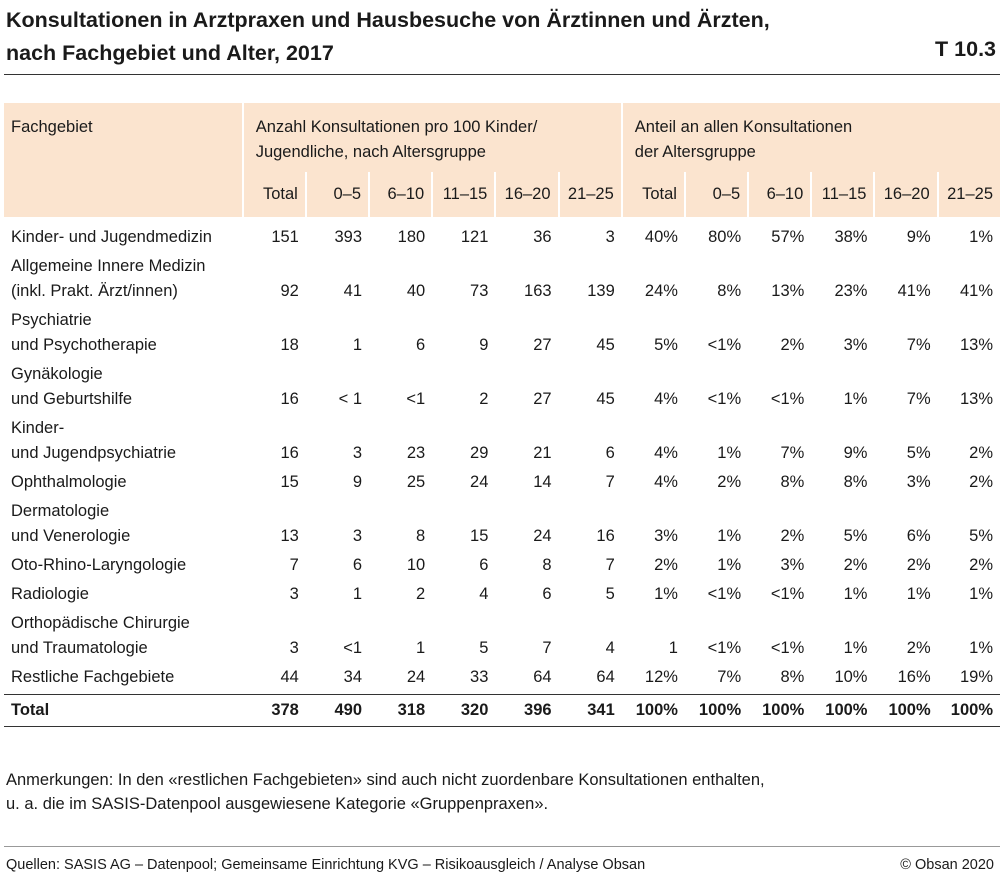 The width and height of the screenshot is (1000, 877). What do you see at coordinates (725, 237) in the screenshot?
I see `table-cell: 80%` at bounding box center [725, 237].